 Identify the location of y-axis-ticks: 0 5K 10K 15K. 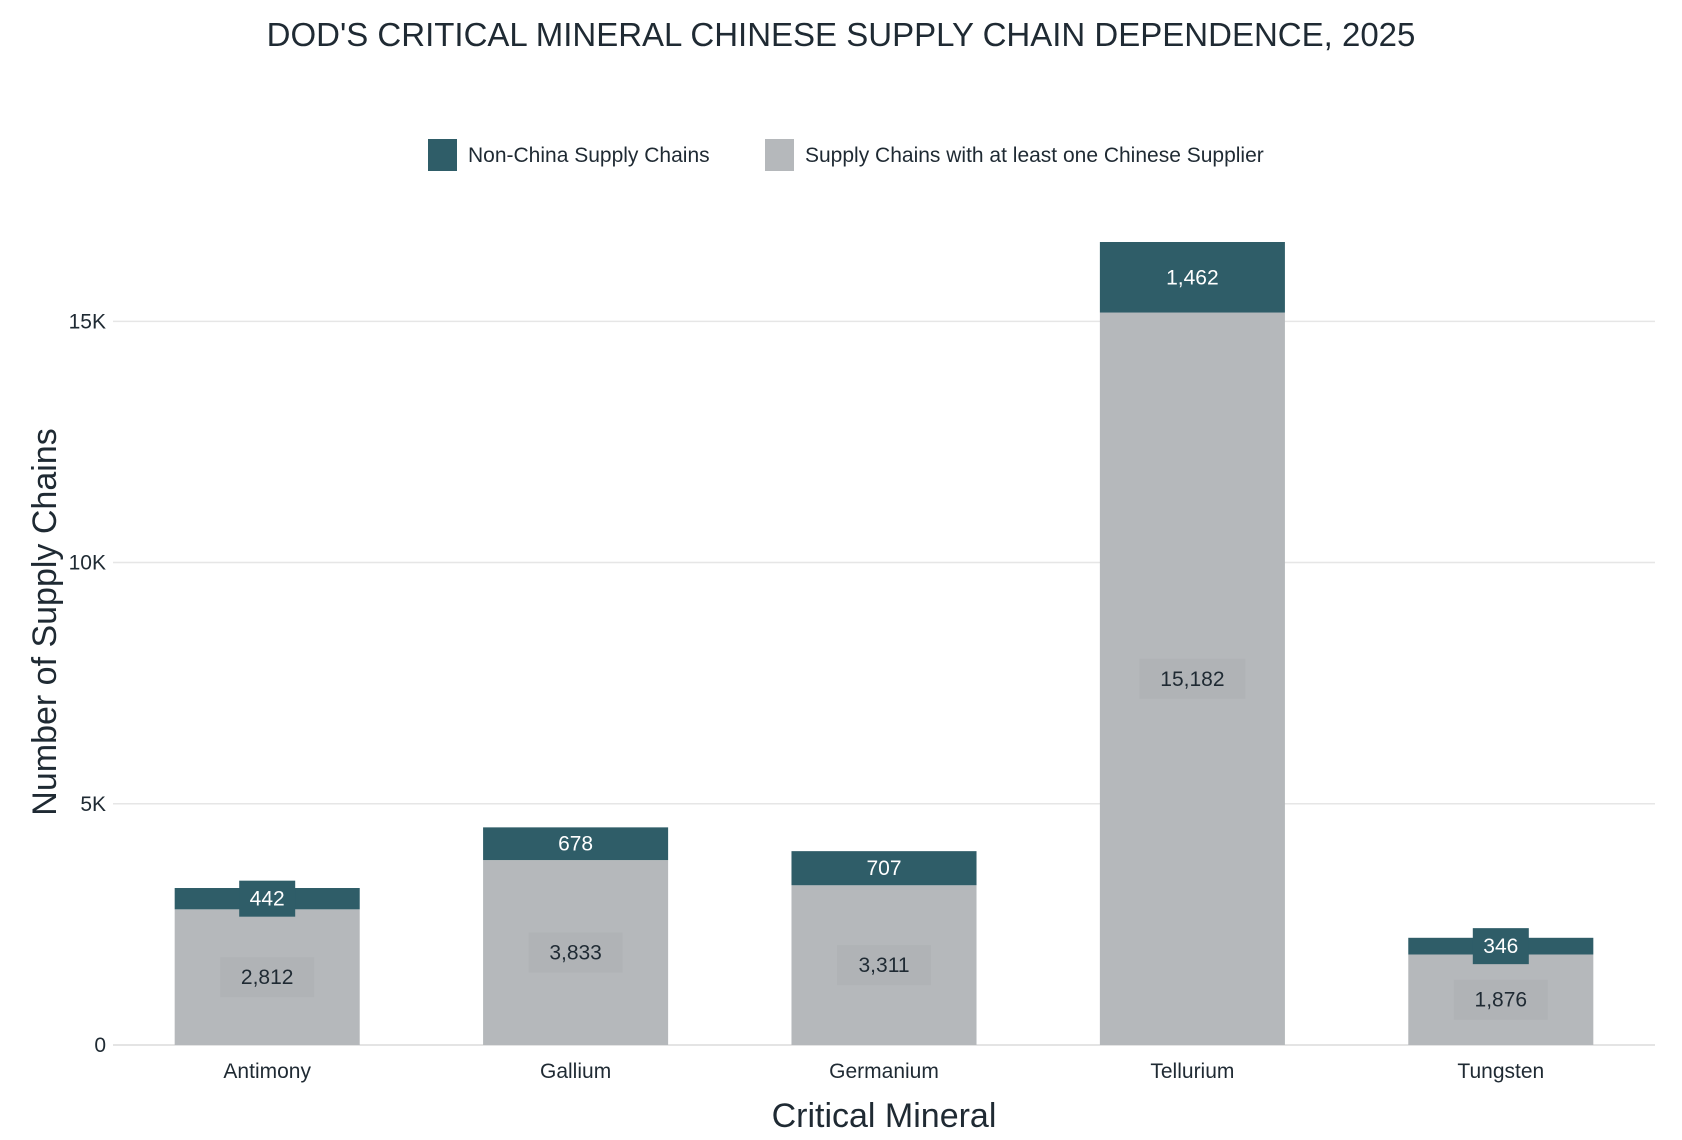
(87, 683).